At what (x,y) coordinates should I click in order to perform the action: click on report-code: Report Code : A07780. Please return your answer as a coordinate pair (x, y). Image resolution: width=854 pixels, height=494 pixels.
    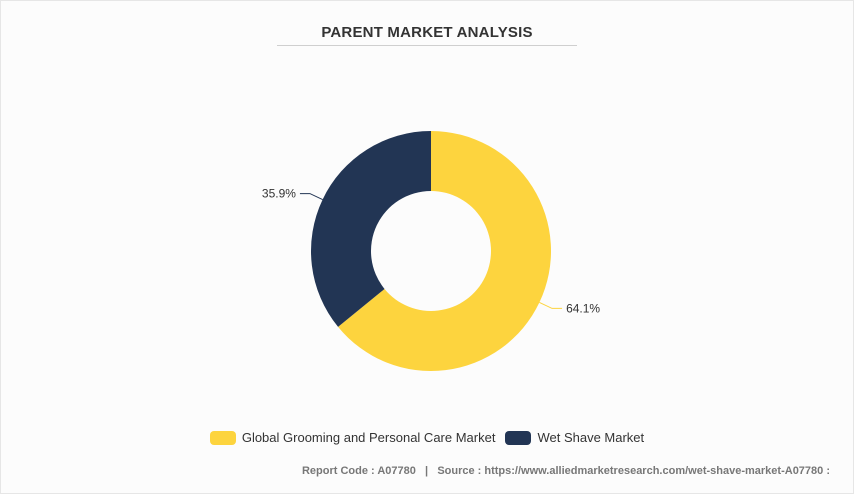
    Looking at the image, I should click on (358, 471).